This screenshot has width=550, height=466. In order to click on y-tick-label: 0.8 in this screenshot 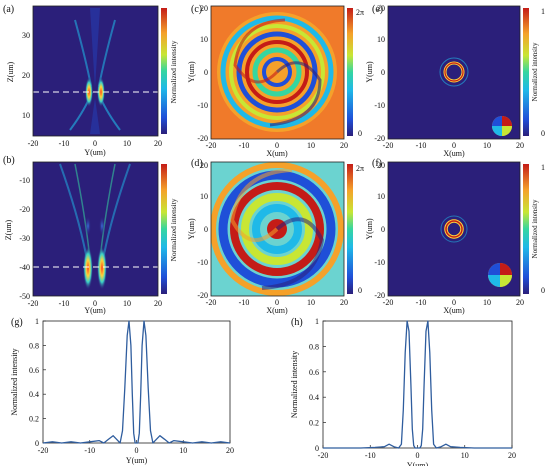, I will do `click(34, 345)`.